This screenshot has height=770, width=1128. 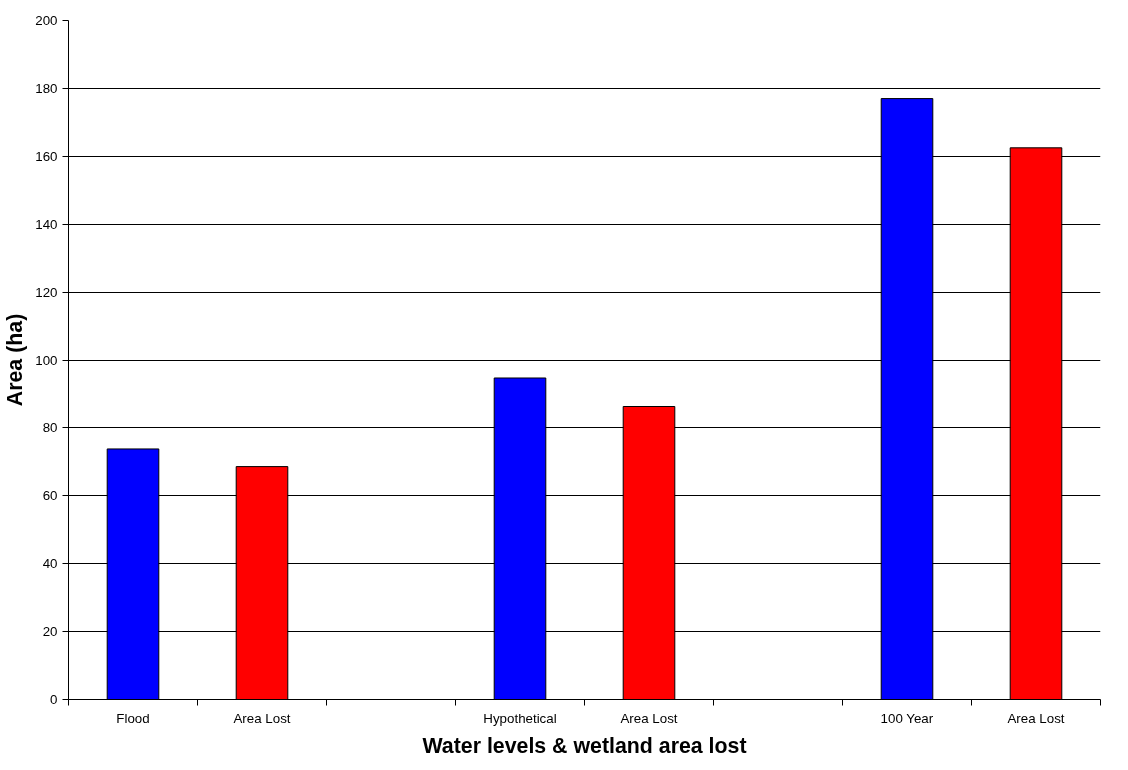 What do you see at coordinates (46, 224) in the screenshot?
I see `y-tick-label: 140` at bounding box center [46, 224].